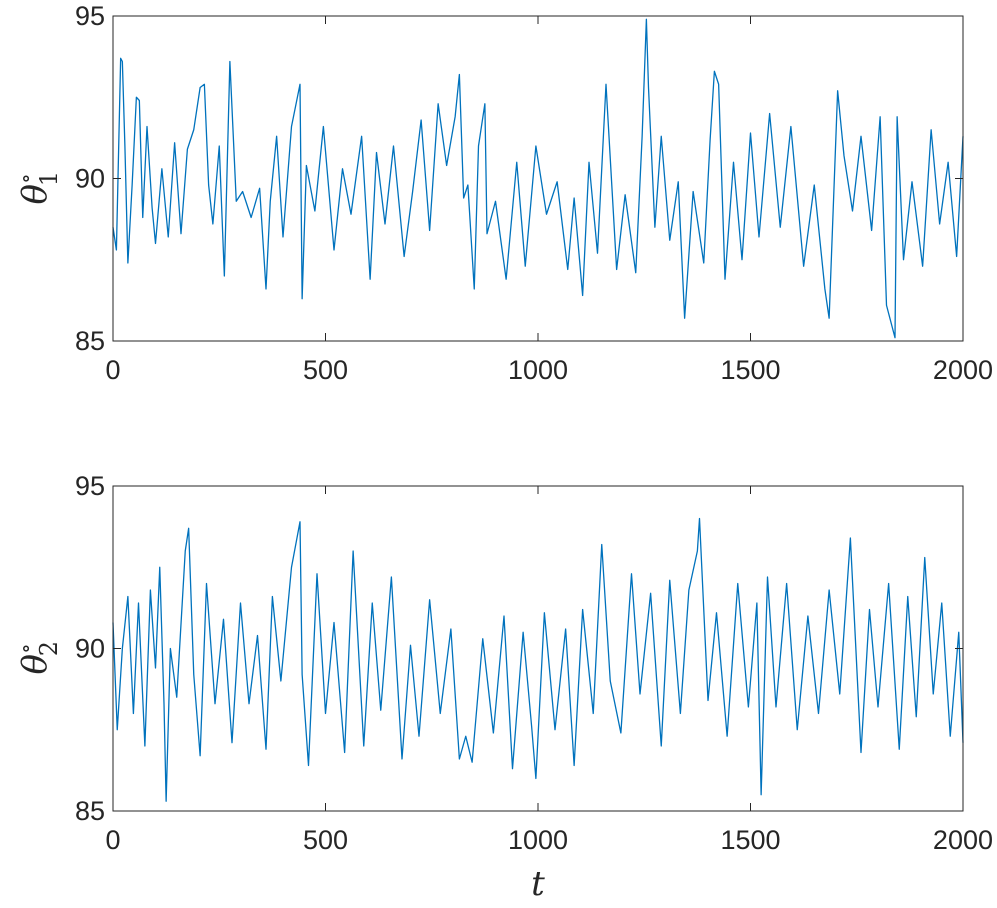 The width and height of the screenshot is (997, 908). What do you see at coordinates (90, 649) in the screenshot?
I see `bottom-ytick-label: 90` at bounding box center [90, 649].